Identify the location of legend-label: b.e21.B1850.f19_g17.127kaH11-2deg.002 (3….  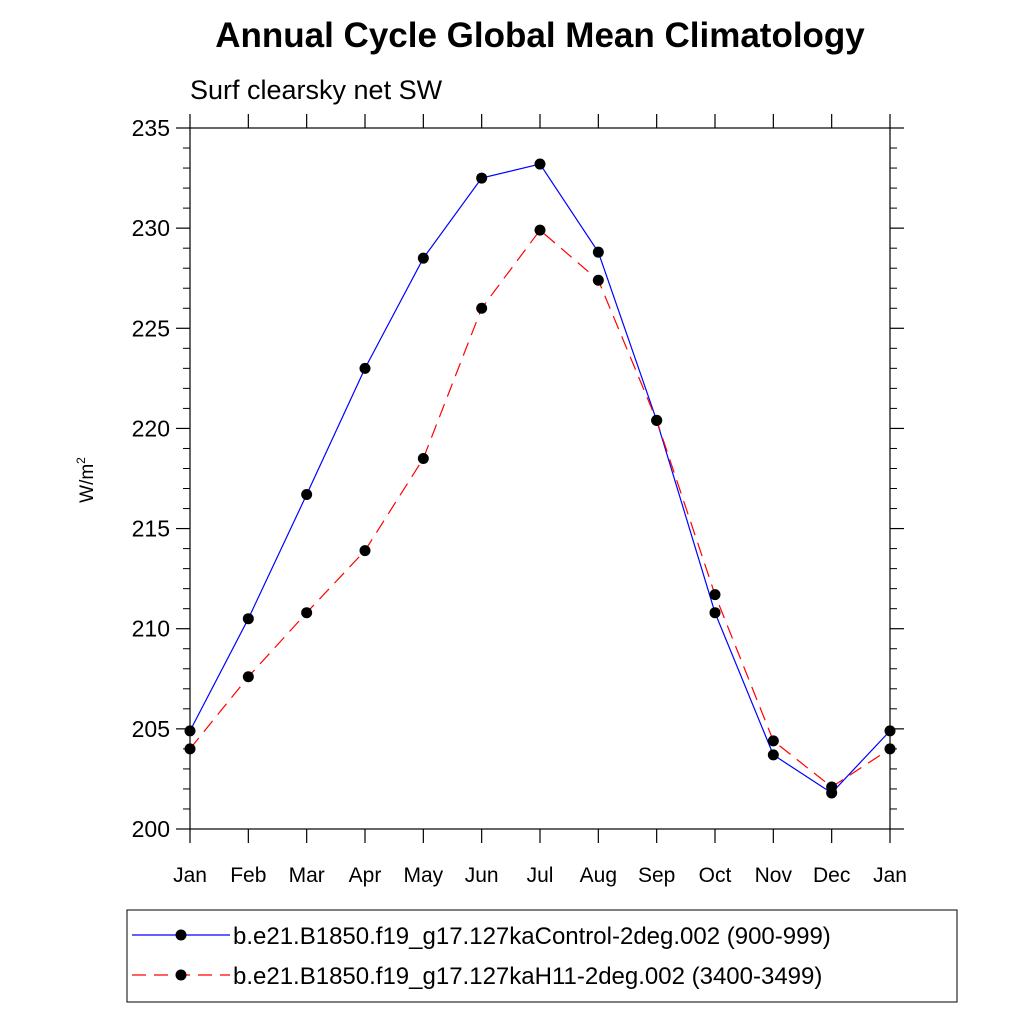
(527, 976).